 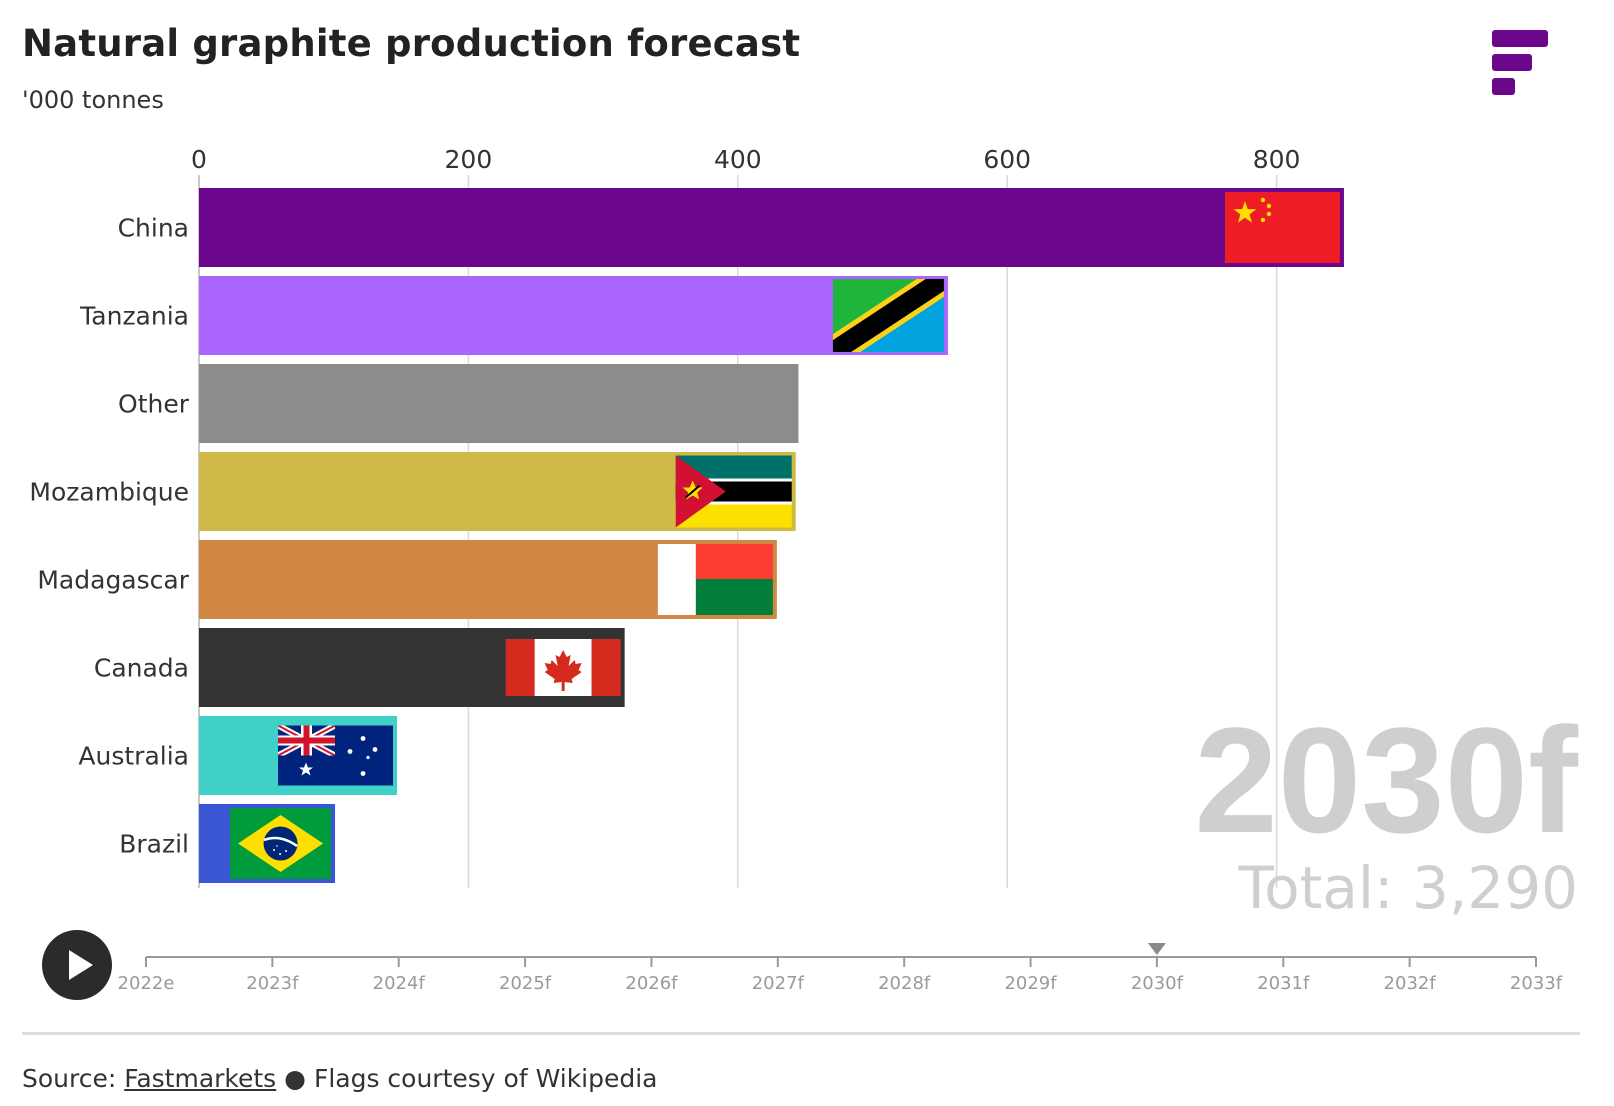 I want to click on tanzania-flag-icon, so click(x=888, y=315).